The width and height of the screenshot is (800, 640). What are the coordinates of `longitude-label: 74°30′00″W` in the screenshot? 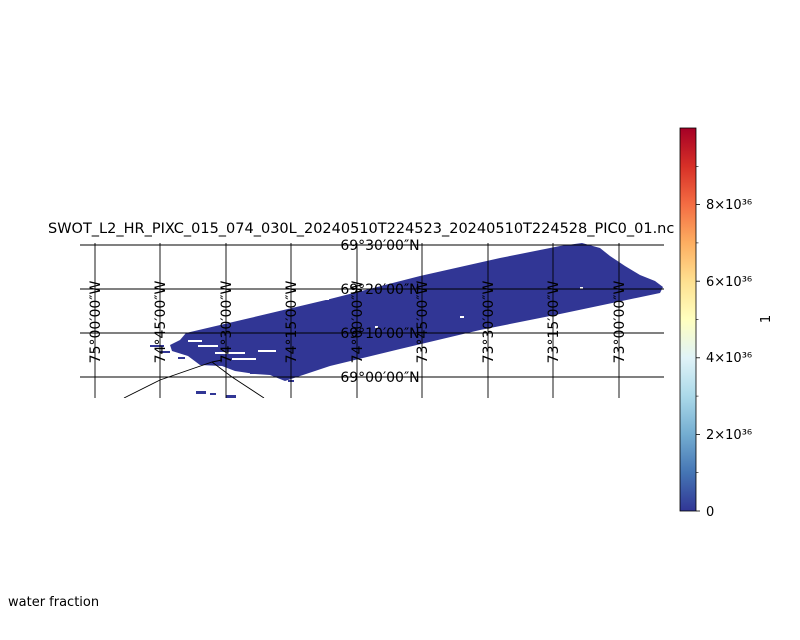 It's located at (227, 322).